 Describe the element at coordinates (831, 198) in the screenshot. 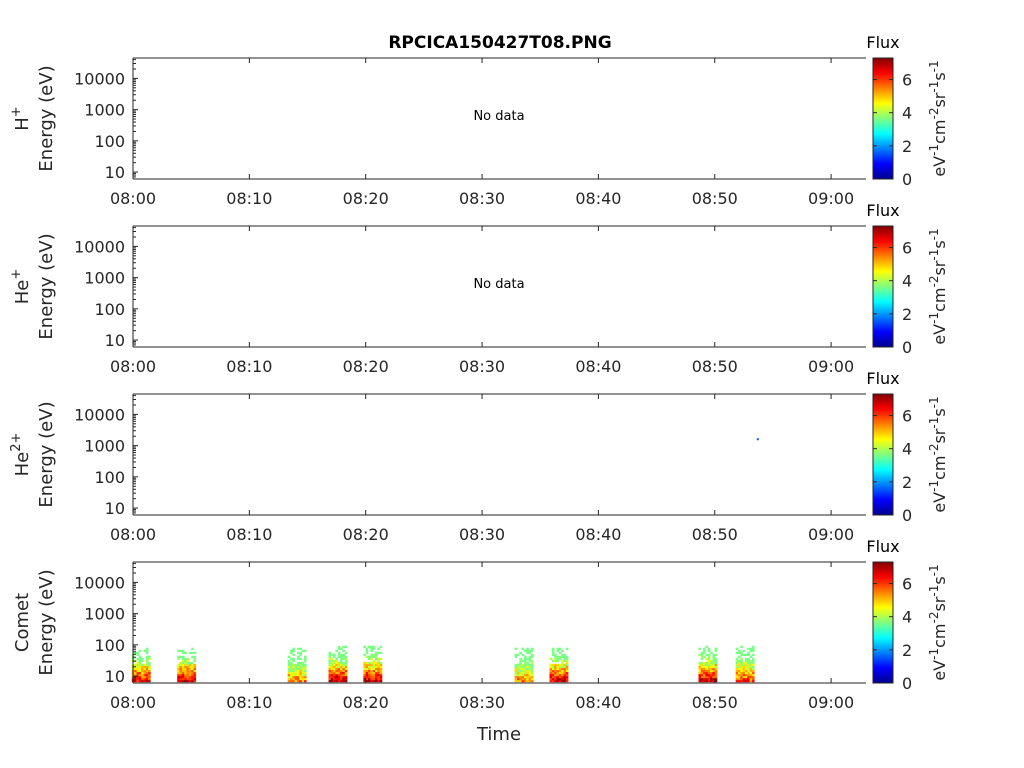

I see `x-tick-label: 09:00` at that location.